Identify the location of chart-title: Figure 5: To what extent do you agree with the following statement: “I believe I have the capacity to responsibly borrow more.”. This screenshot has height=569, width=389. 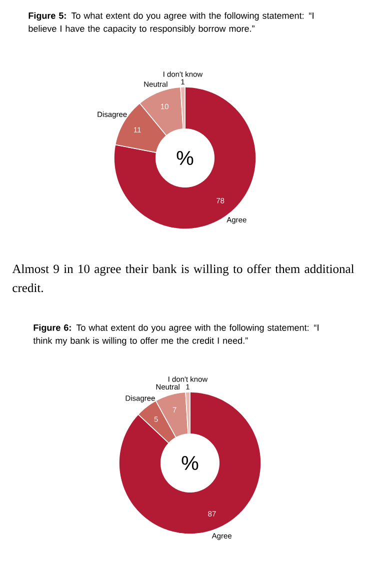
(171, 23).